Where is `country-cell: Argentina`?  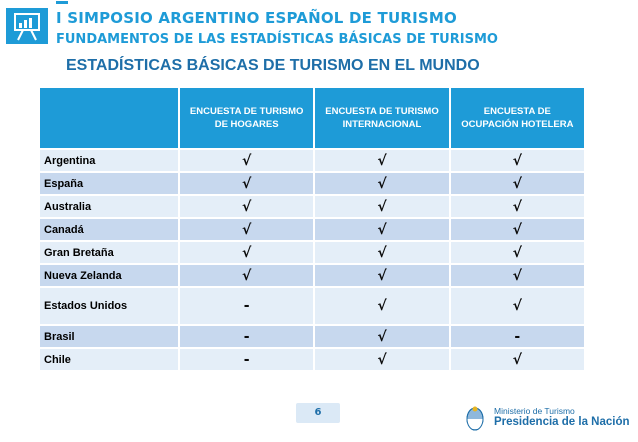
country-cell: Argentina is located at coordinates (109, 160).